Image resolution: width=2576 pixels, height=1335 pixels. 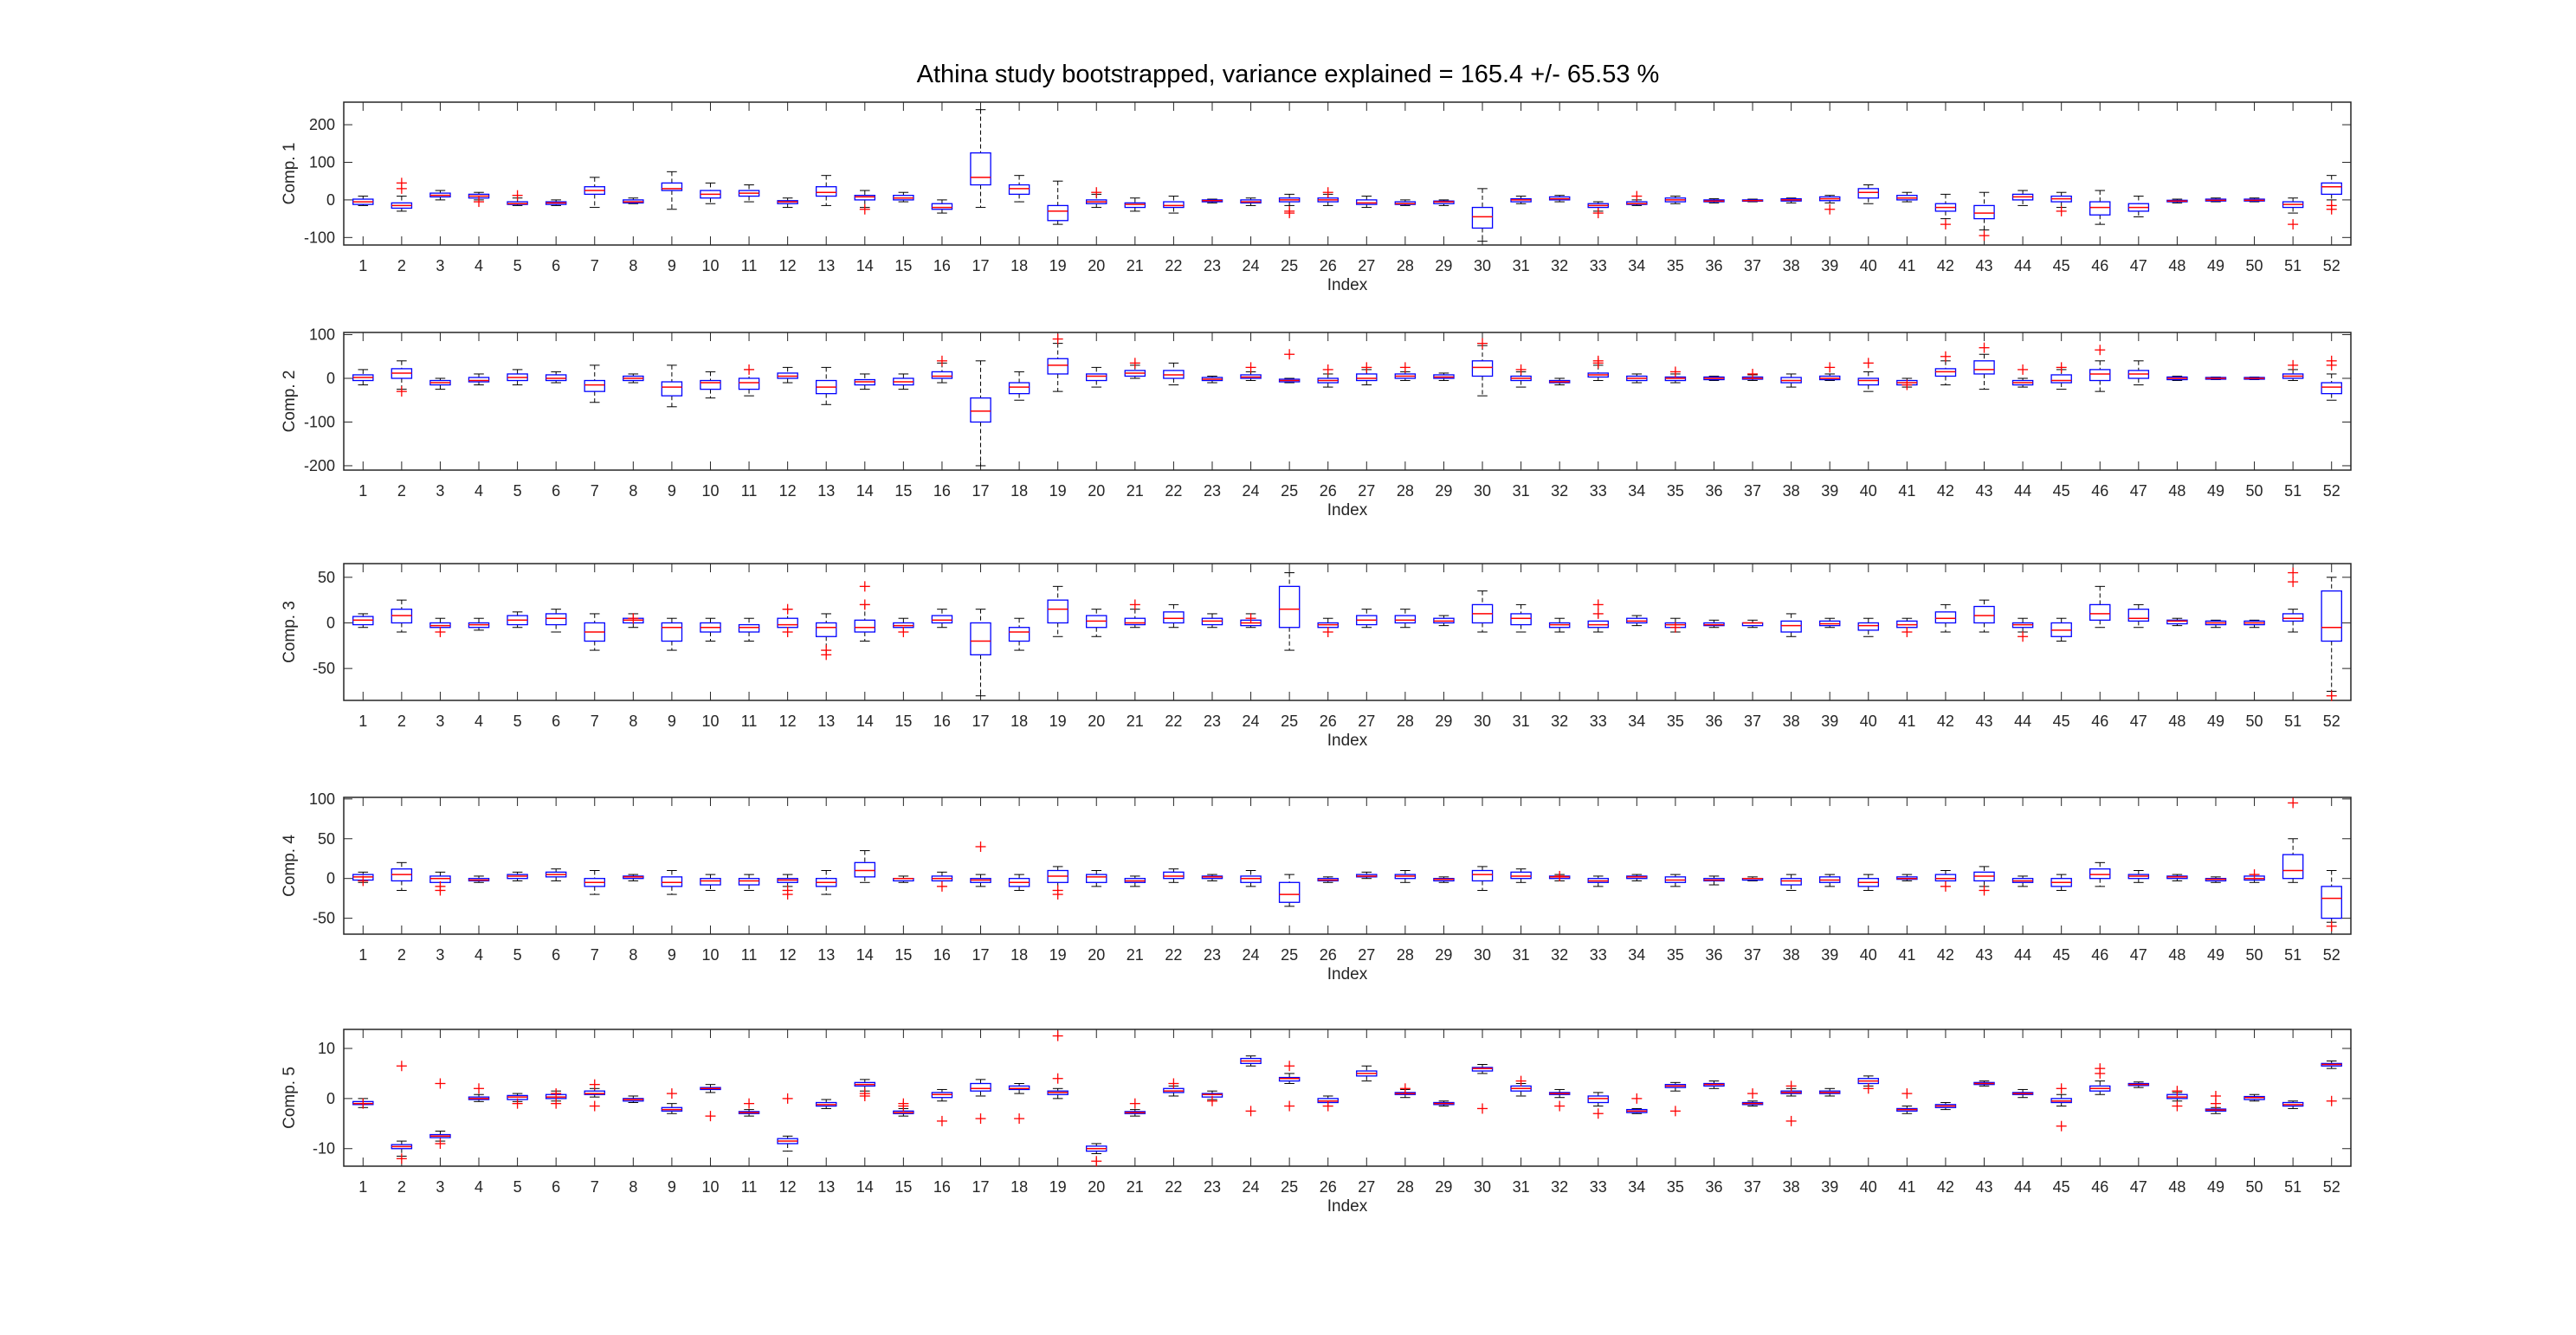 I want to click on x-tick-label: 1, so click(x=362, y=1187).